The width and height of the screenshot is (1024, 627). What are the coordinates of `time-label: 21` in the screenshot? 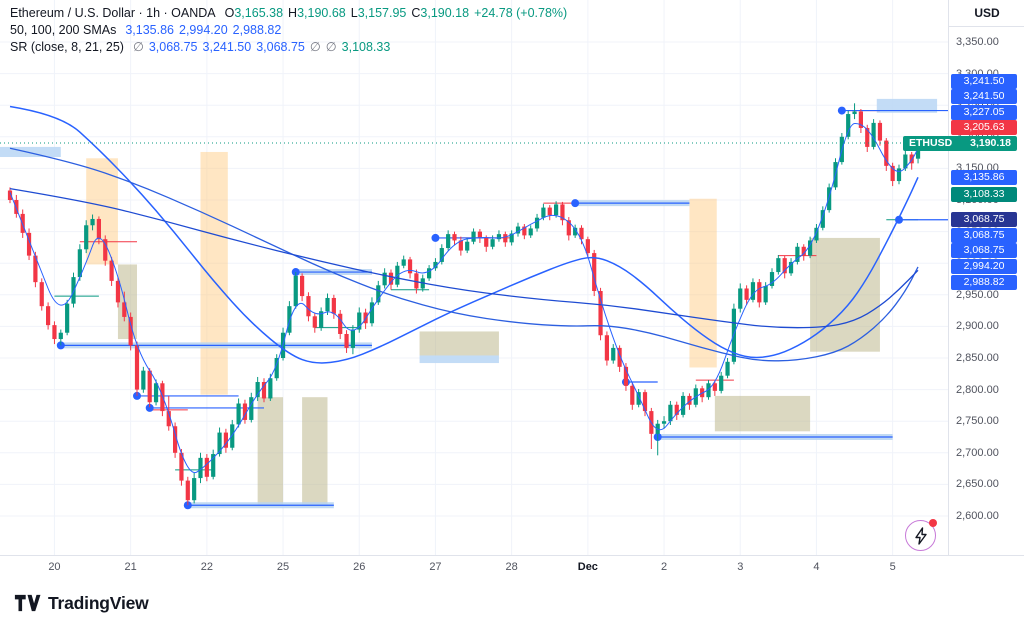 It's located at (130, 567).